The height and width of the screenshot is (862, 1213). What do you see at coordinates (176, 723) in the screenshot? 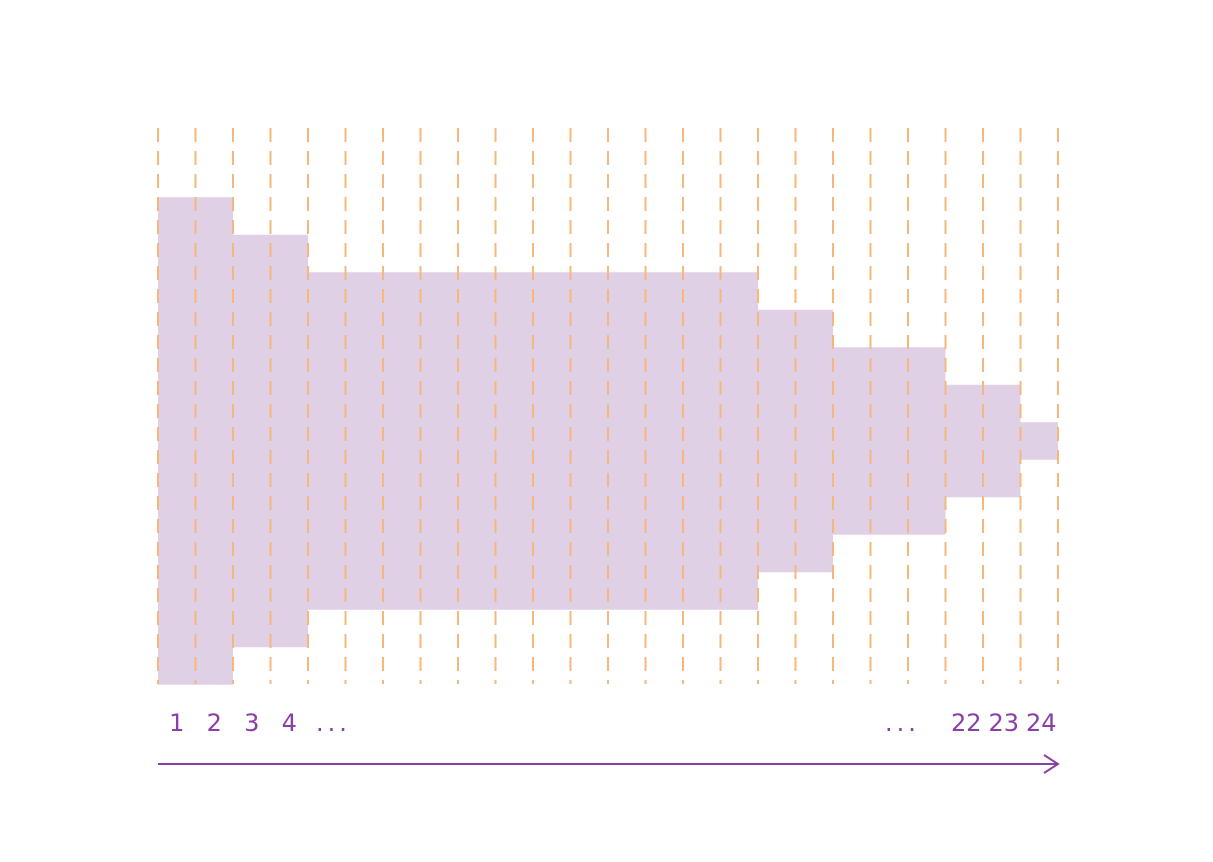
I see `column-label-1: 1` at bounding box center [176, 723].